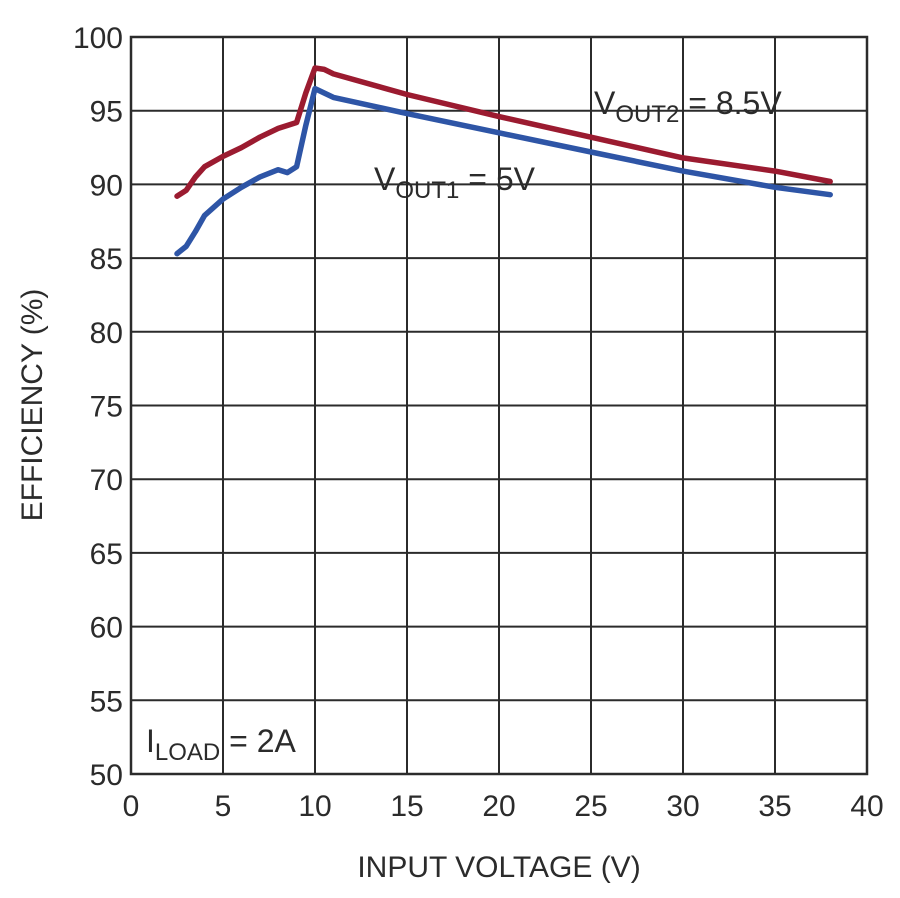  Describe the element at coordinates (498, 867) in the screenshot. I see `x-axis-label: INPUT VOLTAGE (V)` at that location.